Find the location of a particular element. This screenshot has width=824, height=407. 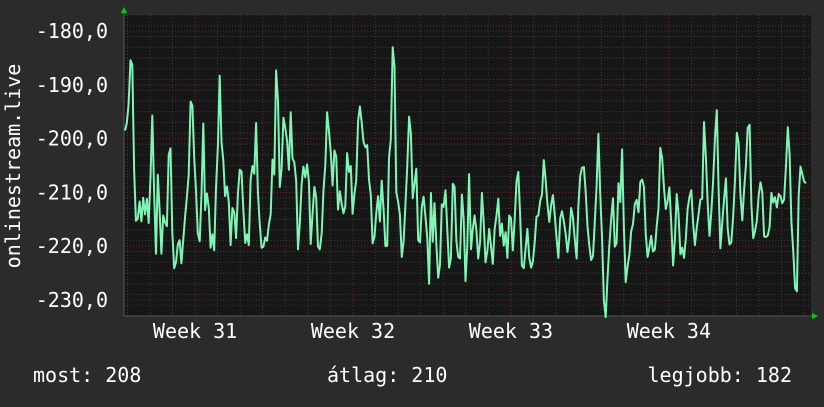

x-axis-arrow is located at coordinates (471, 316).